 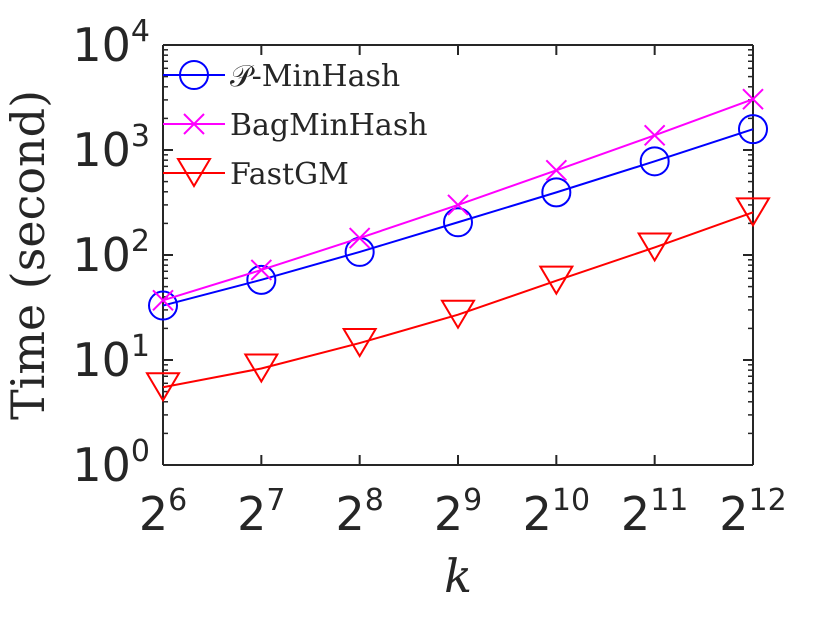 I want to click on x-tick-label: 212, so click(x=752, y=512).